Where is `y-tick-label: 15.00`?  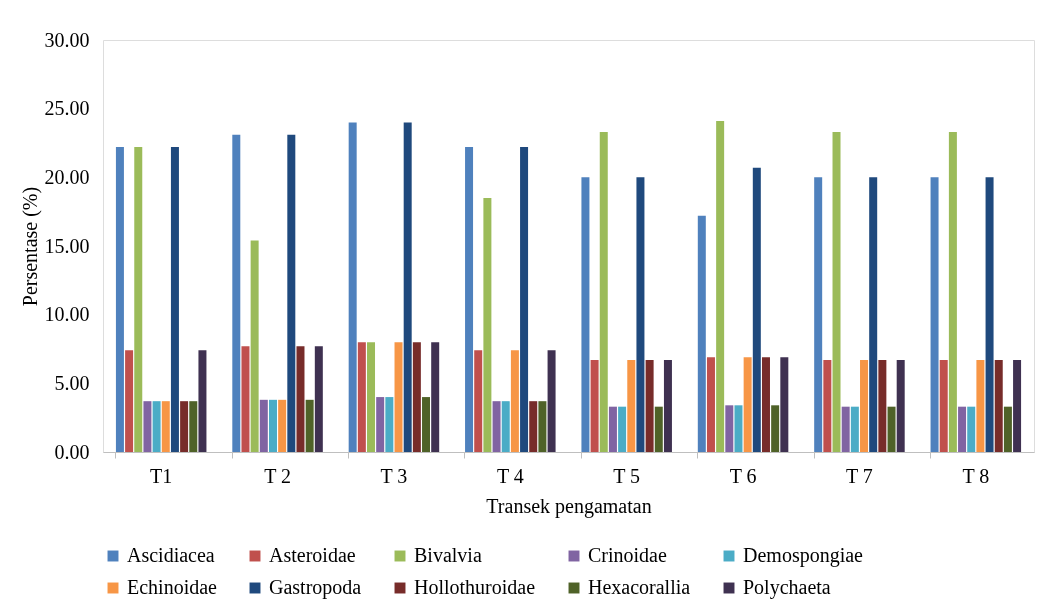 y-tick-label: 15.00 is located at coordinates (67, 245).